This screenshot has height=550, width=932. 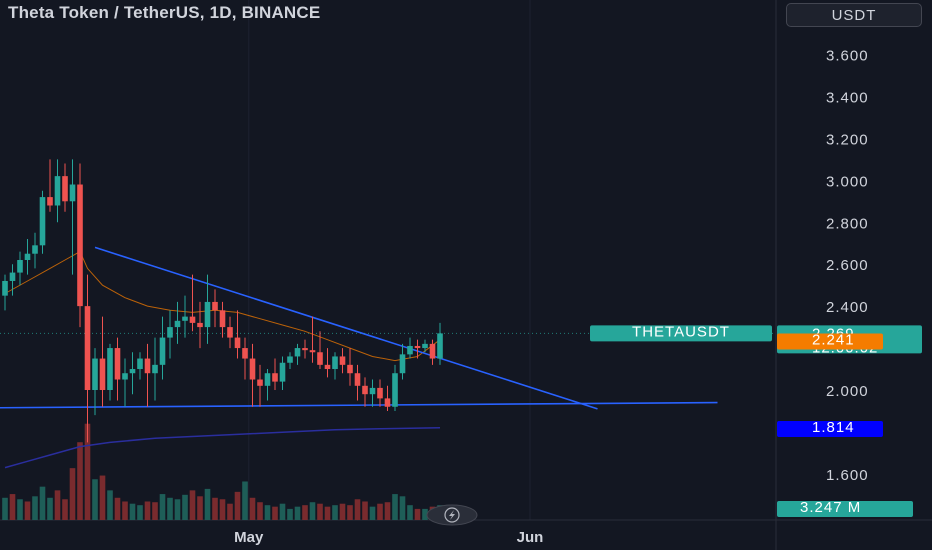 I want to click on currency-button: USDT, so click(x=854, y=15).